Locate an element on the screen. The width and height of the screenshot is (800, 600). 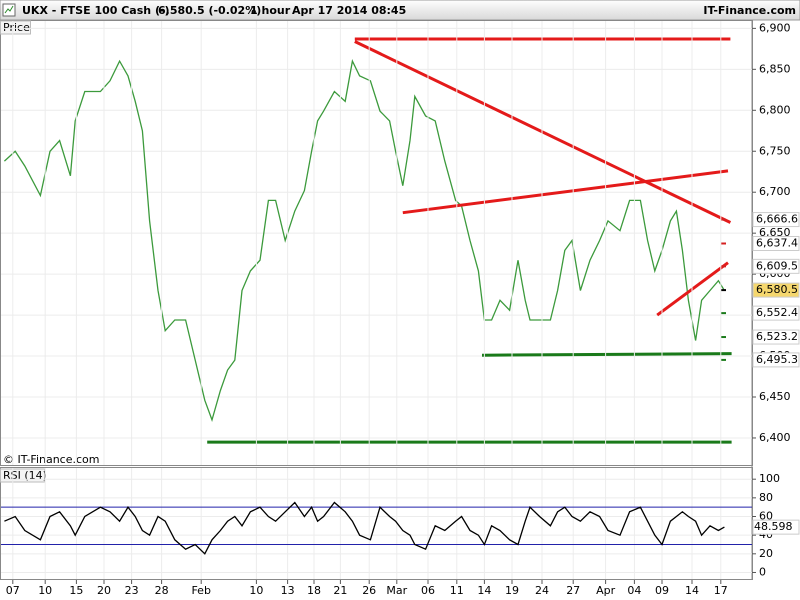
x-tick-label: 28 is located at coordinates (162, 590).